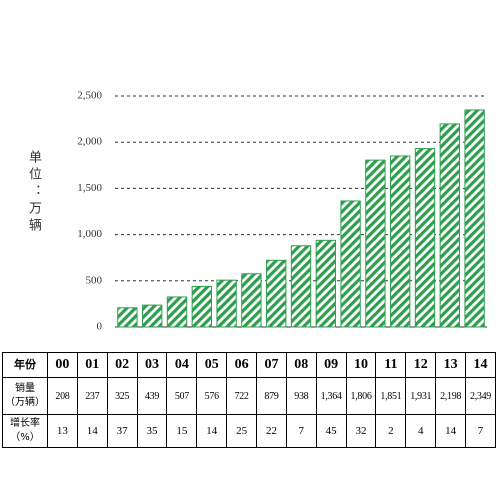 Image resolution: width=500 pixels, height=482 pixels. I want to click on table-cell: 938, so click(301, 396).